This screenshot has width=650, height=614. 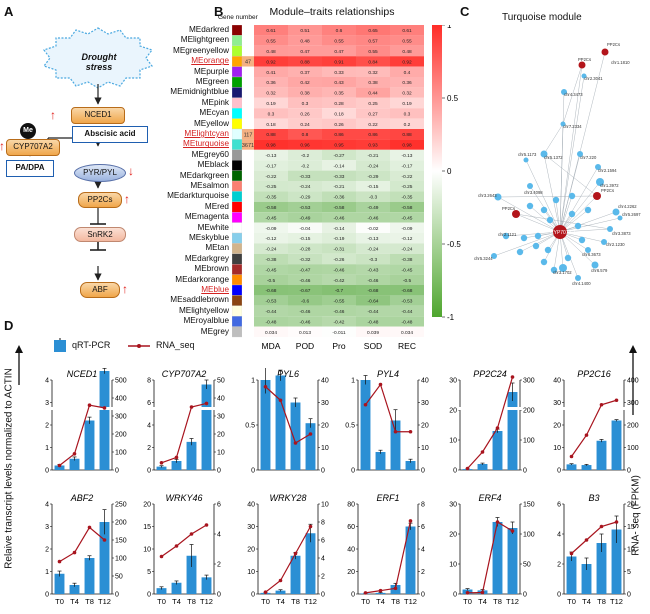 I want to click on heatmap-cell-value: 0.98, so click(x=407, y=146).